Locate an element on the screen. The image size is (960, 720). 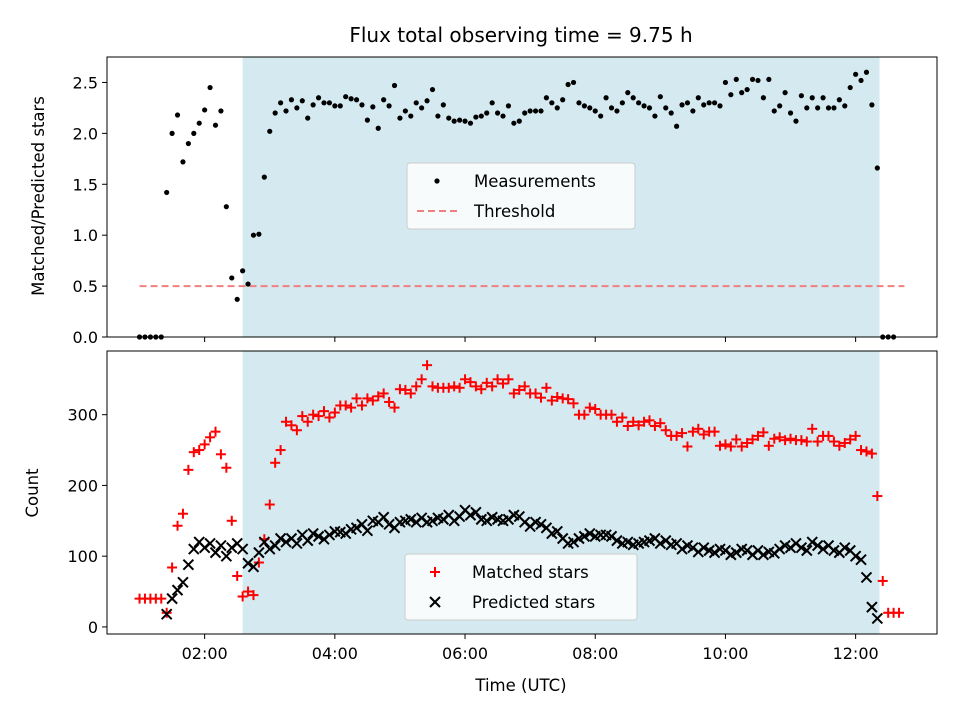
legend-box is located at coordinates (521, 196).